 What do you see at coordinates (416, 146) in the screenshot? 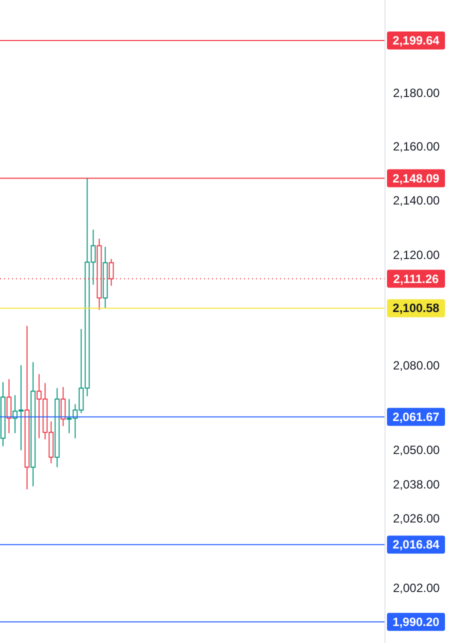
I see `y-tick-label: 2,160.00` at bounding box center [416, 146].